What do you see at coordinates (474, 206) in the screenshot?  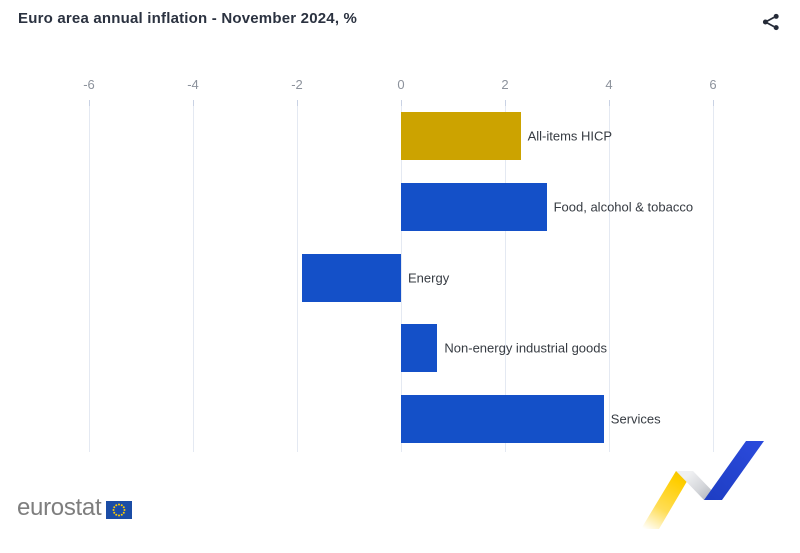 I see `bar-food-alcohol-tobacco` at bounding box center [474, 206].